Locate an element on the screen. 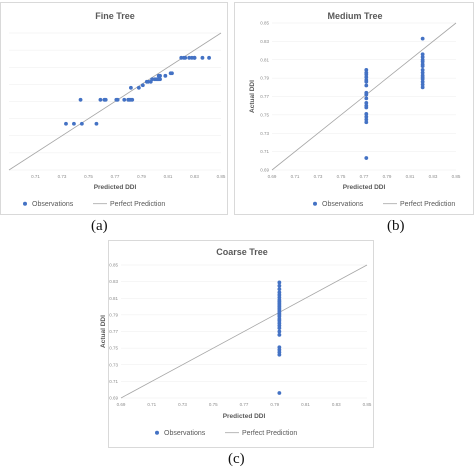 Image resolution: width=474 pixels, height=474 pixels. chart-title: Medium Tree is located at coordinates (354, 16).